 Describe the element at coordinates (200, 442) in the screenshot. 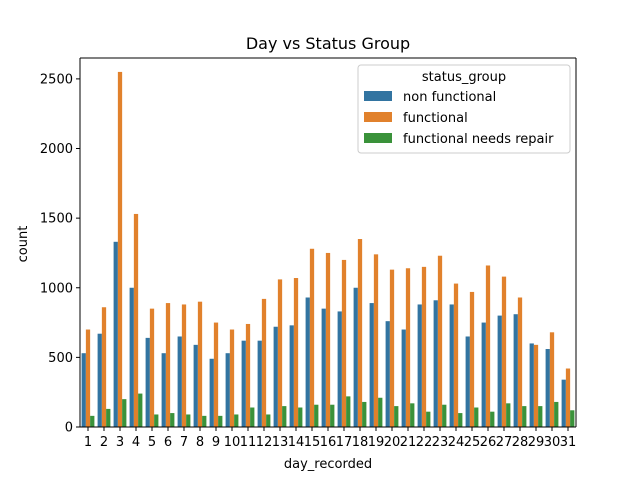

I see `x-tick-label: 8` at that location.